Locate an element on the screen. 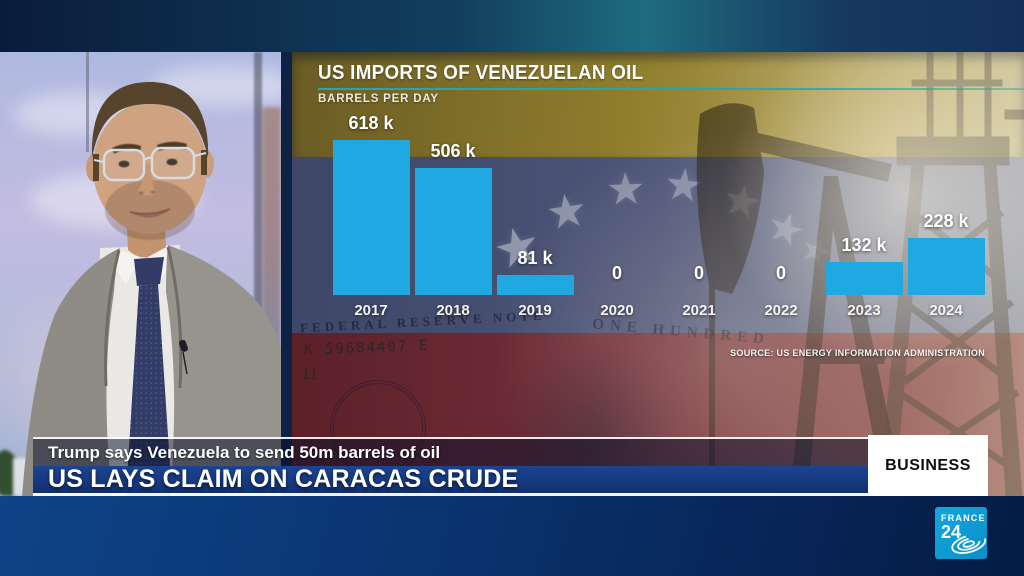 The width and height of the screenshot is (1024, 576). value-label-2021: 0 is located at coordinates (698, 273).